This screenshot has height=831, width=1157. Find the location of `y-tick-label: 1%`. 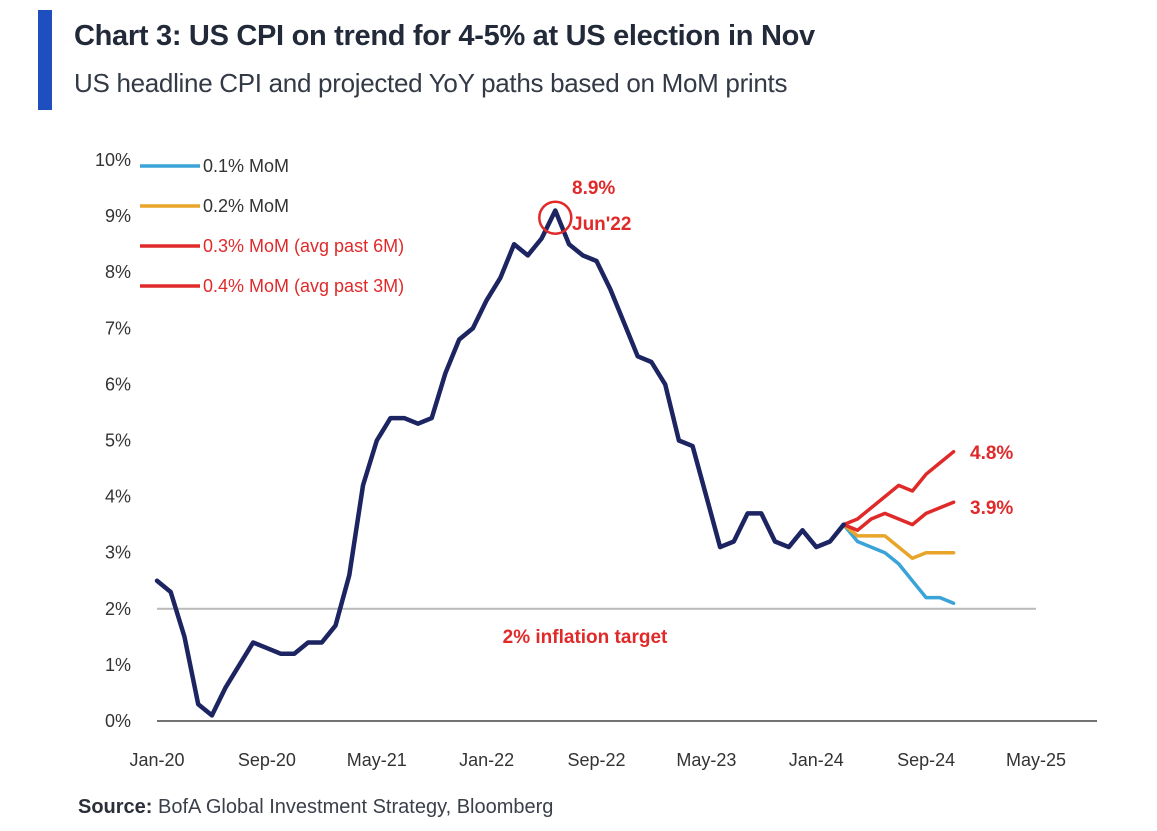

y-tick-label: 1% is located at coordinates (118, 665).